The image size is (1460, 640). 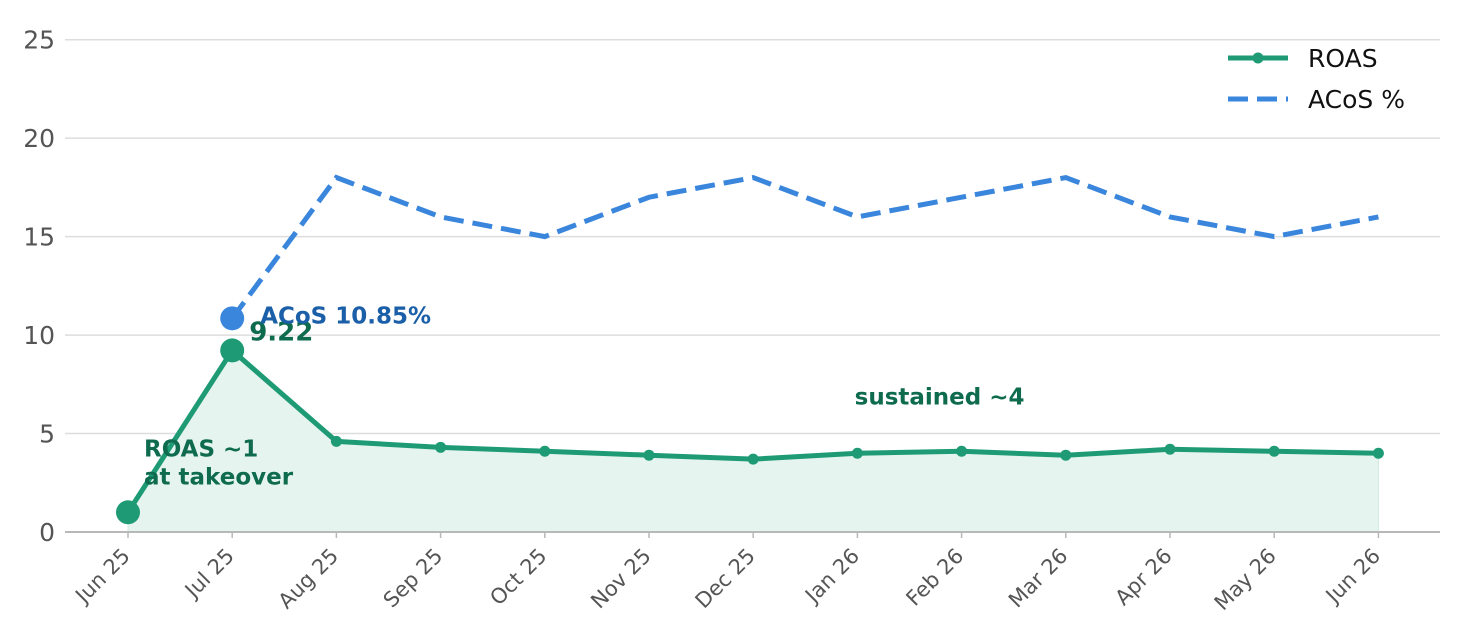 What do you see at coordinates (1352, 576) in the screenshot?
I see `x-tick-label: Jun 26` at bounding box center [1352, 576].